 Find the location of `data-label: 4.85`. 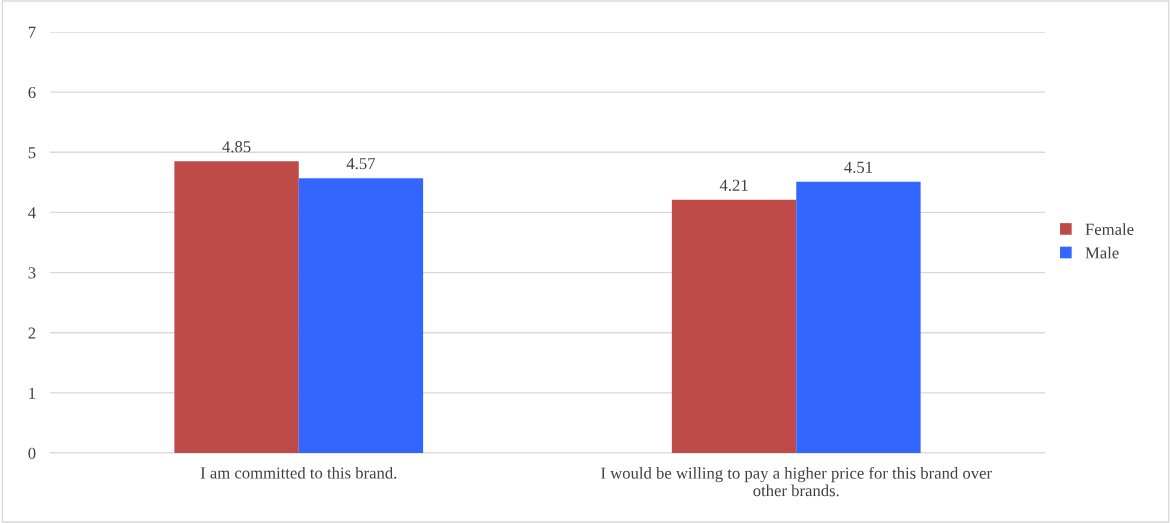

data-label: 4.85 is located at coordinates (236, 147).